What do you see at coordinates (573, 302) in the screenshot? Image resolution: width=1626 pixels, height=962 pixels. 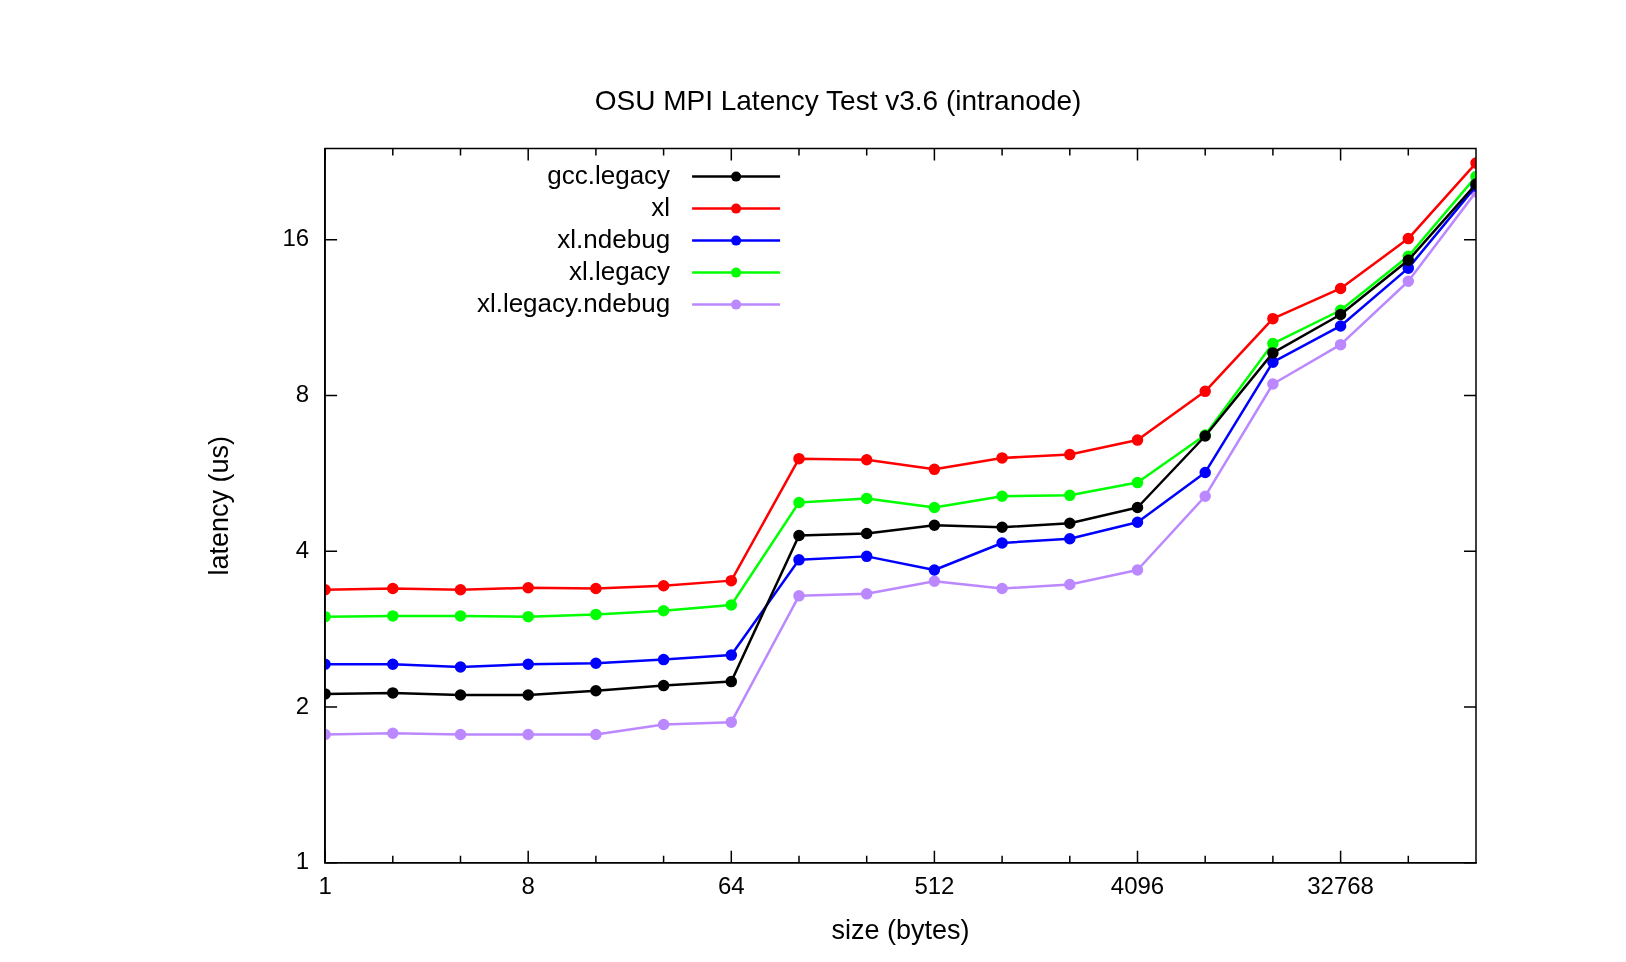 I see `legend-label: xl.legacy.ndebug` at bounding box center [573, 302].